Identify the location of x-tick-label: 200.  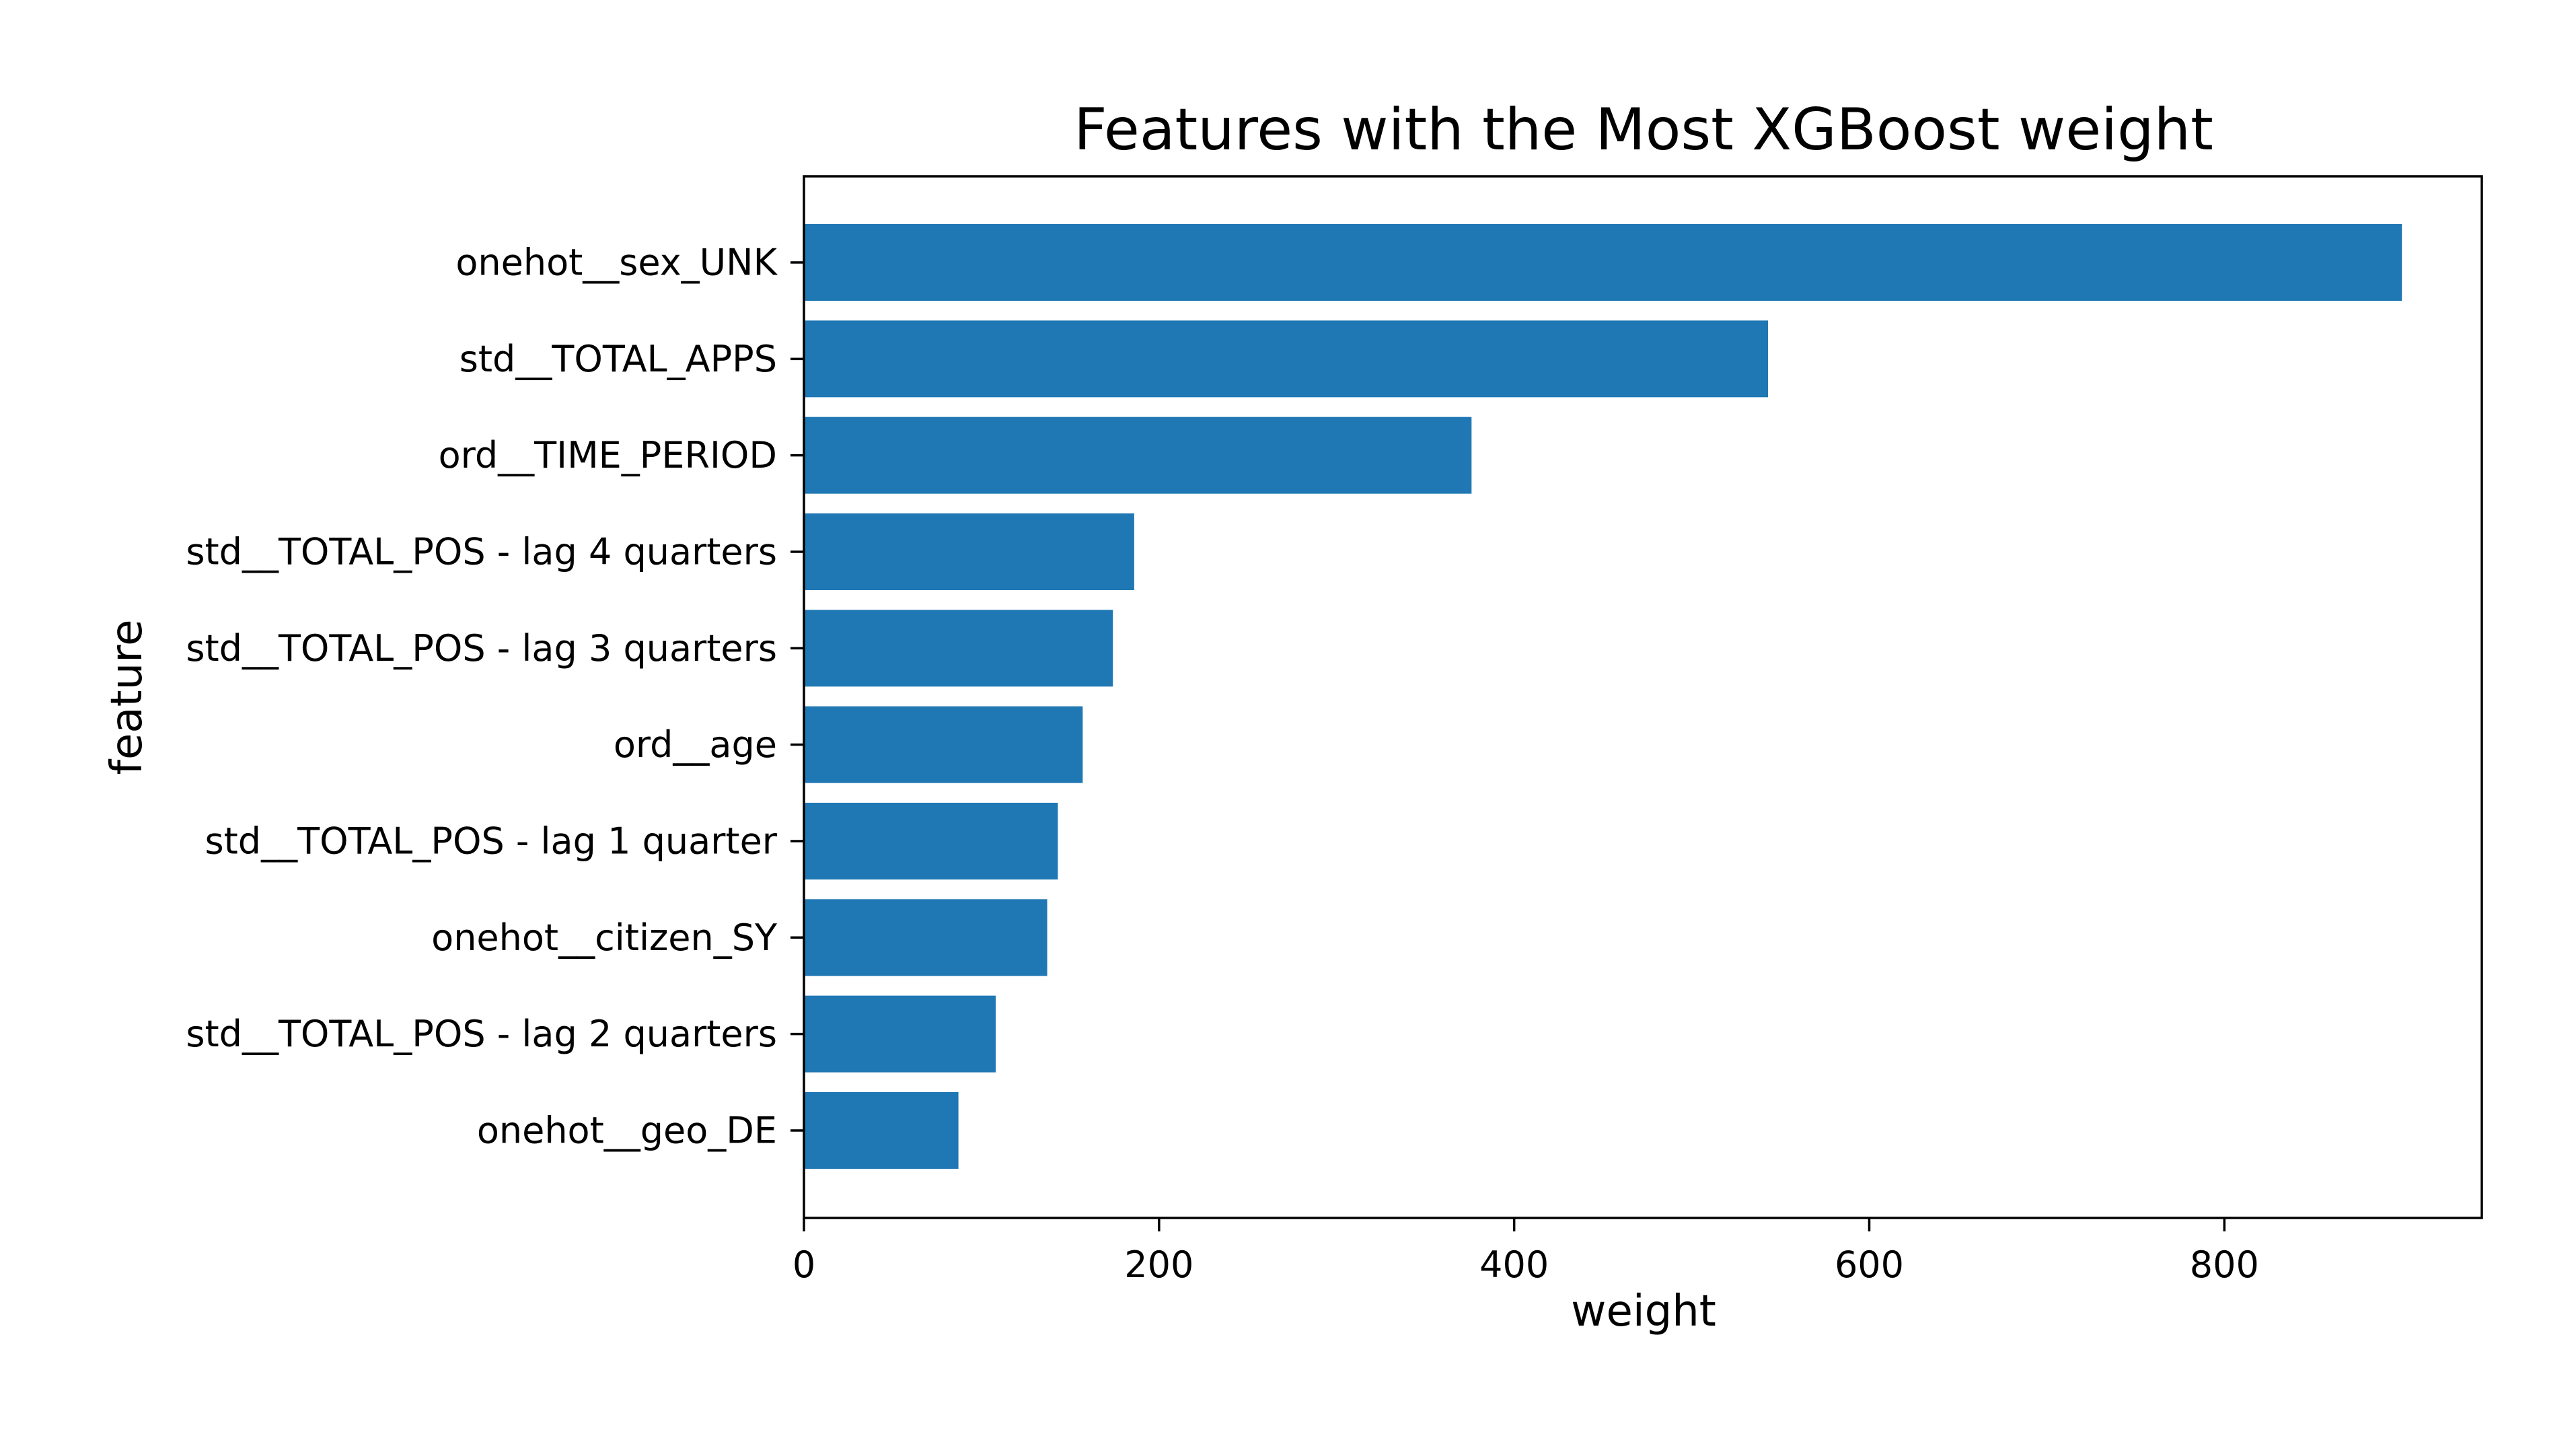
(1158, 1265).